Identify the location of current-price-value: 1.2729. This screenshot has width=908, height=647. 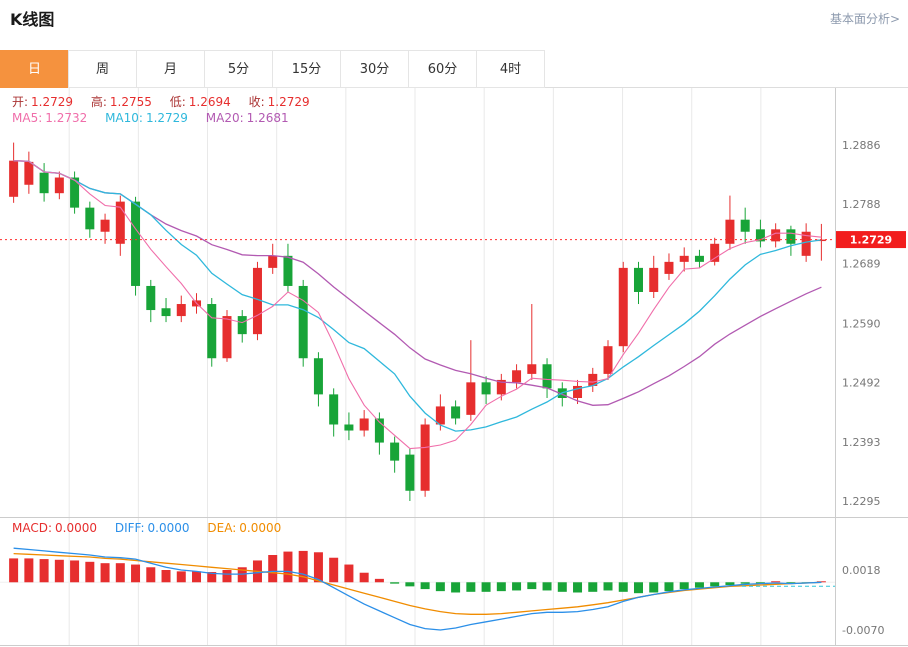
(871, 240).